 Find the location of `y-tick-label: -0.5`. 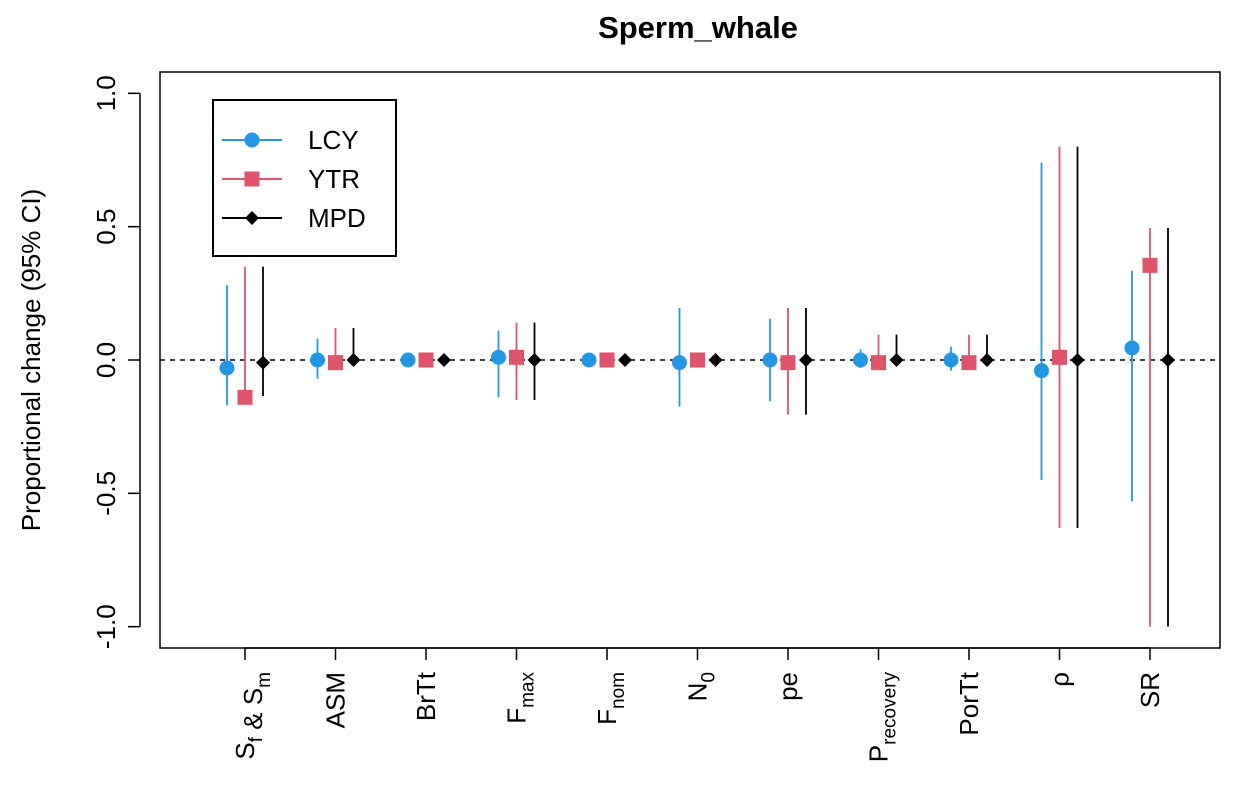

y-tick-label: -0.5 is located at coordinates (106, 493).